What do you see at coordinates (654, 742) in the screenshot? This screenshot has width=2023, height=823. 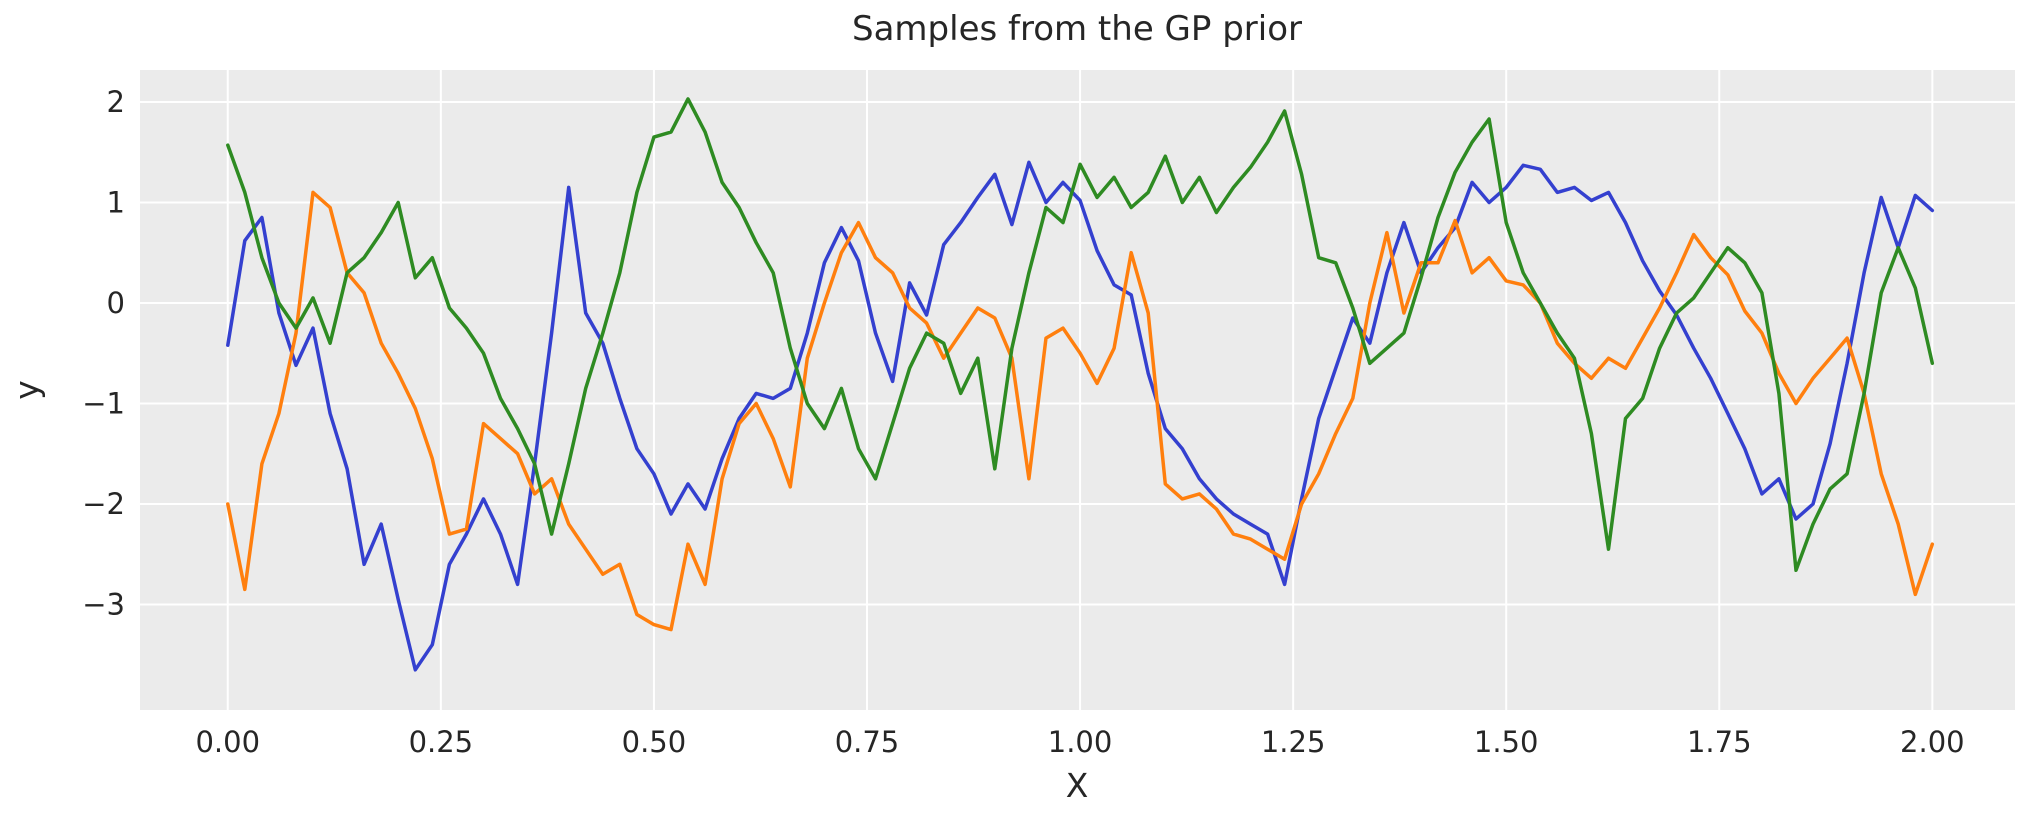 I see `x-tick-label: 0.50` at bounding box center [654, 742].